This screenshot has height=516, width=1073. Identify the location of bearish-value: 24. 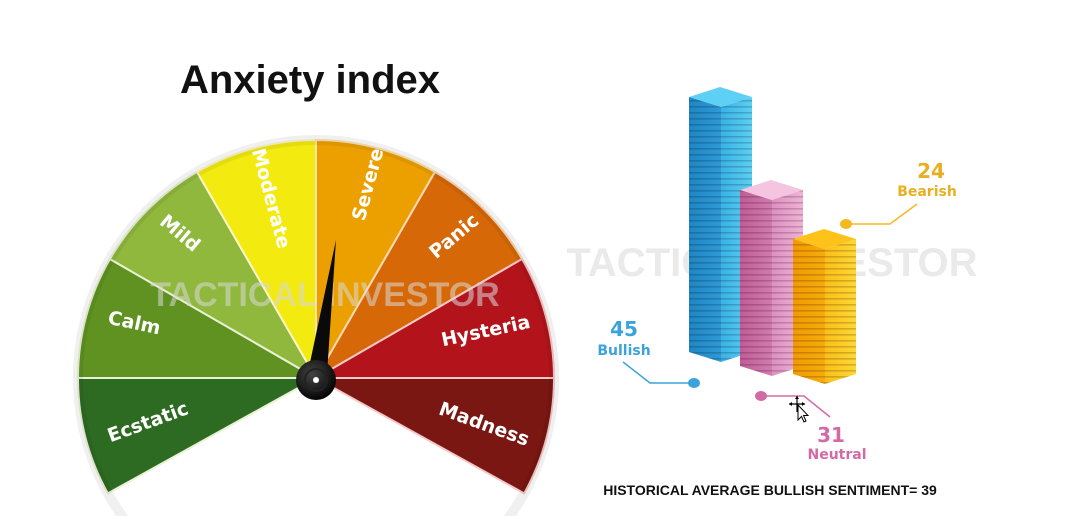
(931, 171).